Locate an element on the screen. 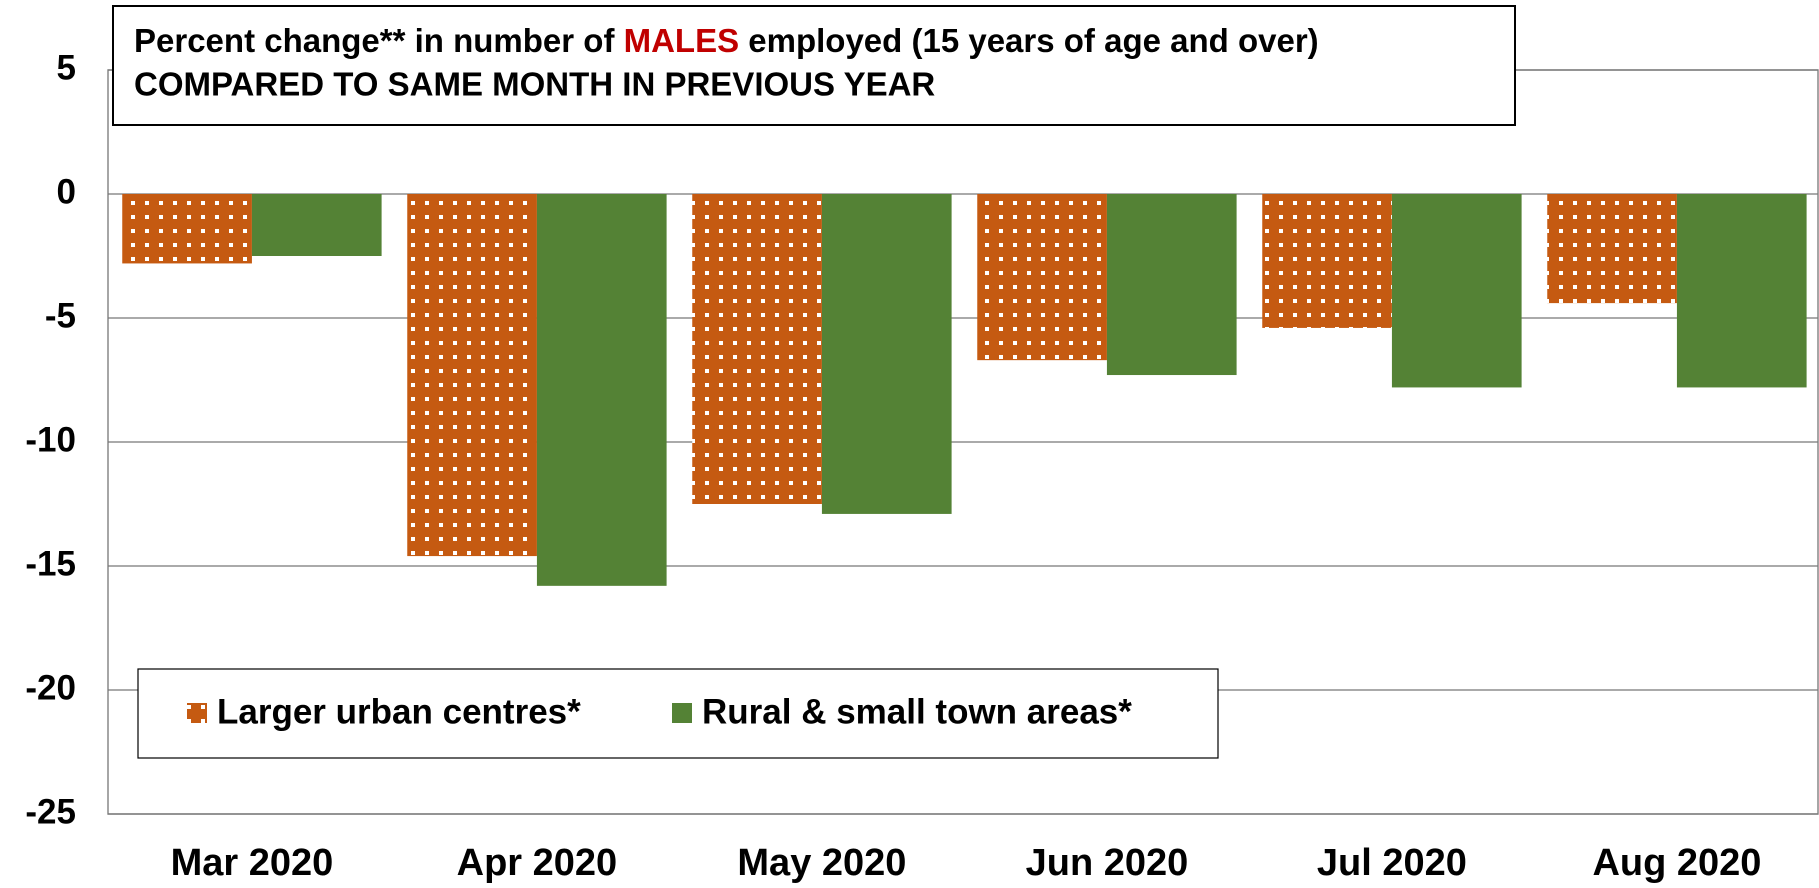 This screenshot has height=888, width=1819. x-tick-label: Mar 2020 is located at coordinates (252, 863).